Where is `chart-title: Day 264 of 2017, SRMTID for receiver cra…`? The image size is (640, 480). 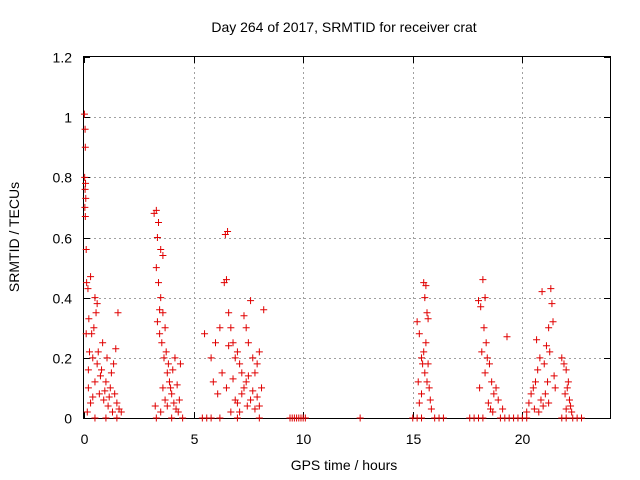 chart-title: Day 264 of 2017, SRMTID for receiver cra… is located at coordinates (343, 27).